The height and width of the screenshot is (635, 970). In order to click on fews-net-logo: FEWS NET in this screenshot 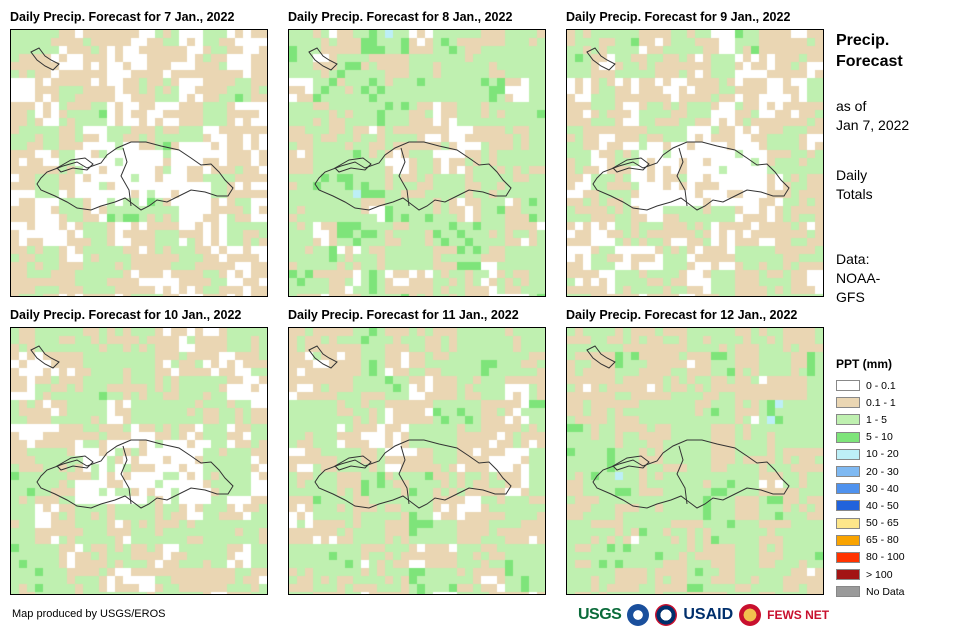, I will do `click(798, 615)`.